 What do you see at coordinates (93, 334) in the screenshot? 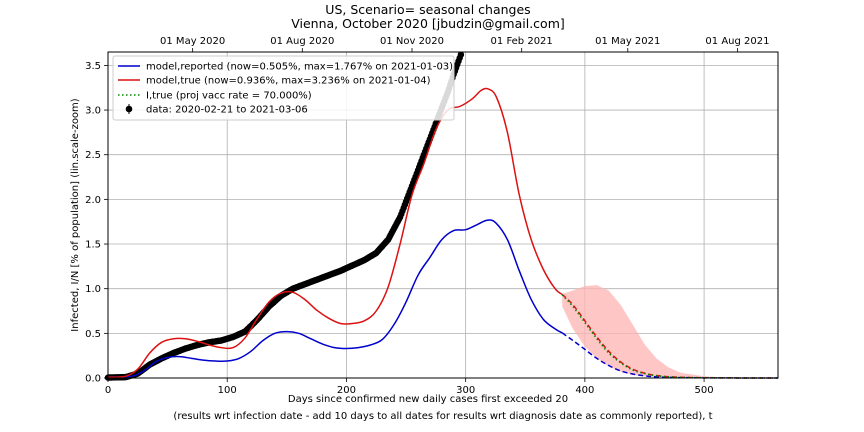
I see `y-tick-label: 0.5` at bounding box center [93, 334].